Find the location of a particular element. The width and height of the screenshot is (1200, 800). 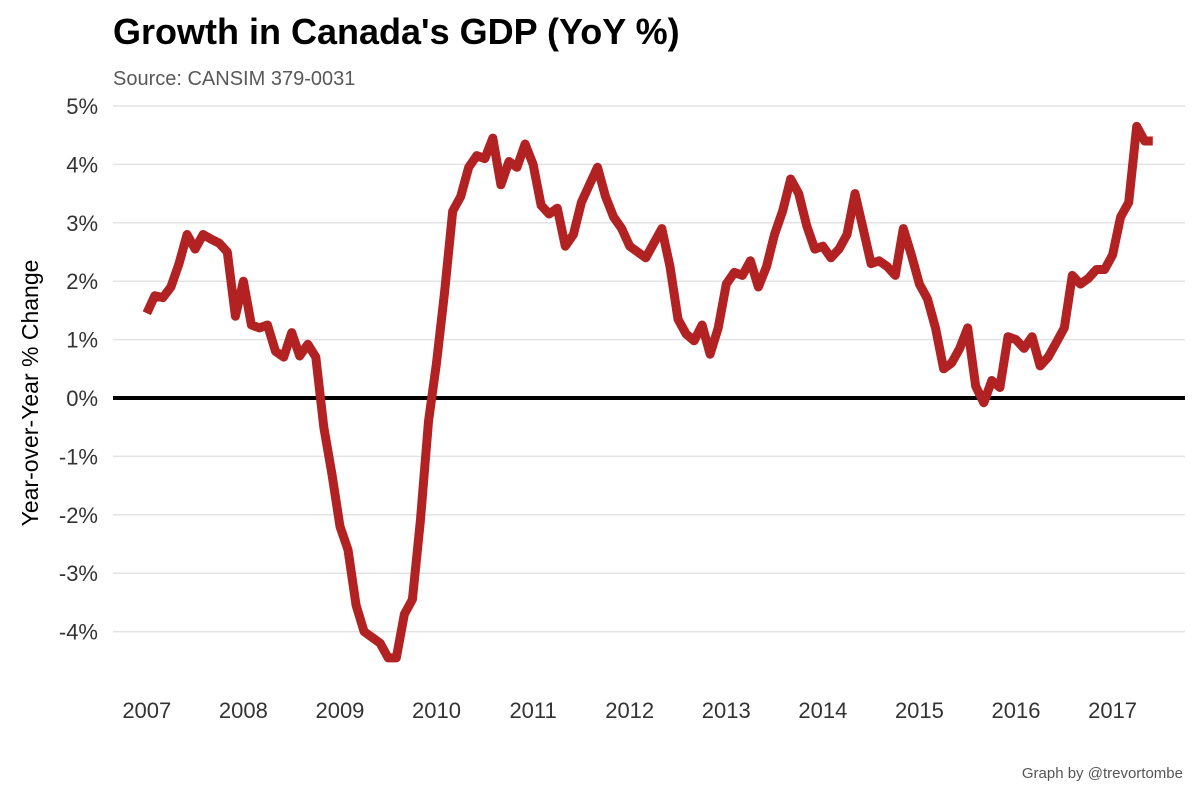

x-tick-label: 2011 is located at coordinates (532, 710).